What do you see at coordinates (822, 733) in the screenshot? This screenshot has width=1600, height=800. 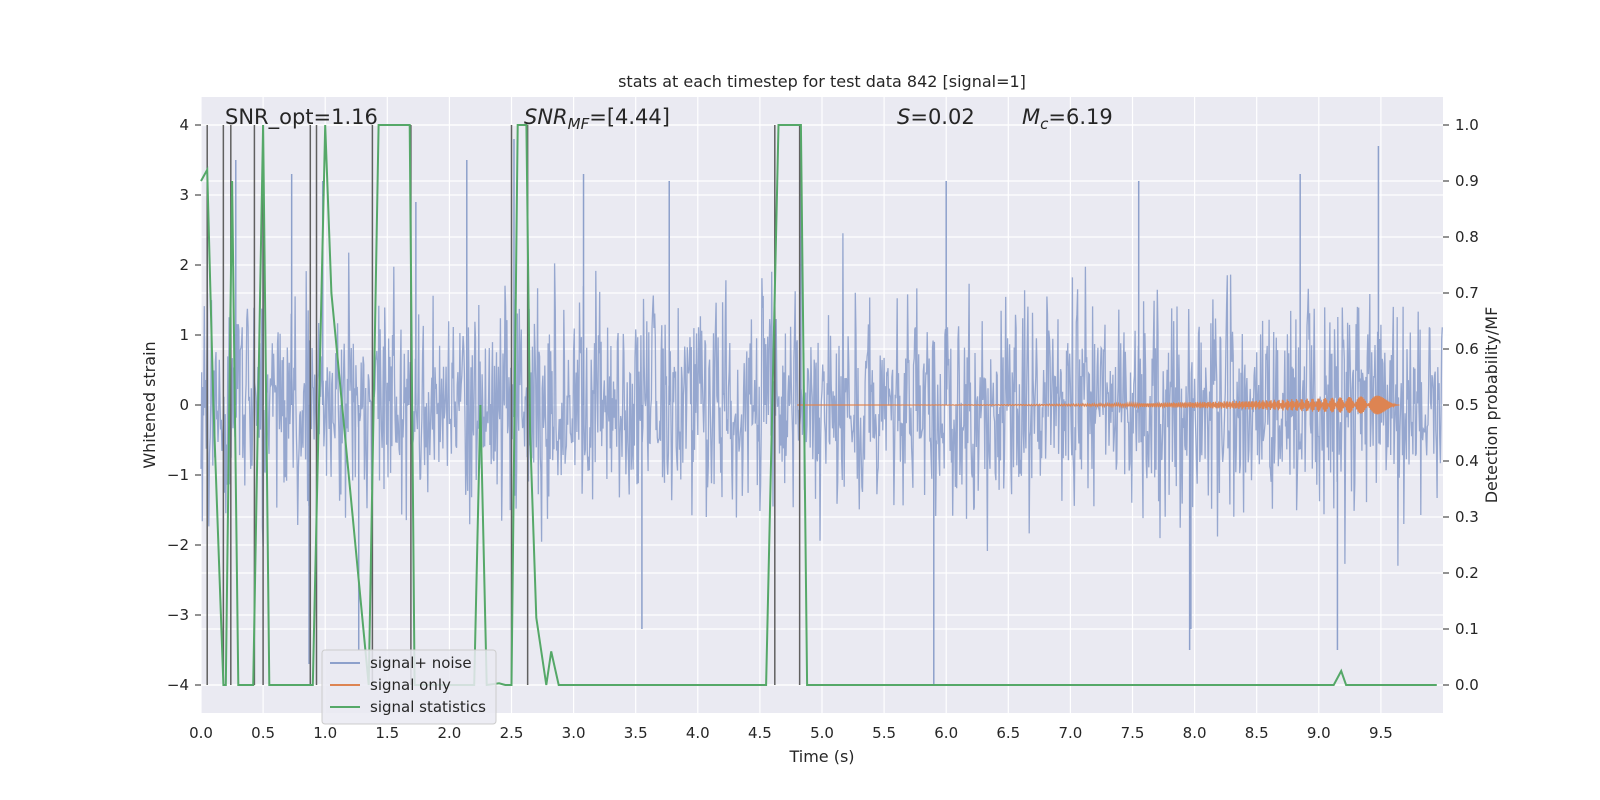 I see `x-tick-label: 5.0` at bounding box center [822, 733].